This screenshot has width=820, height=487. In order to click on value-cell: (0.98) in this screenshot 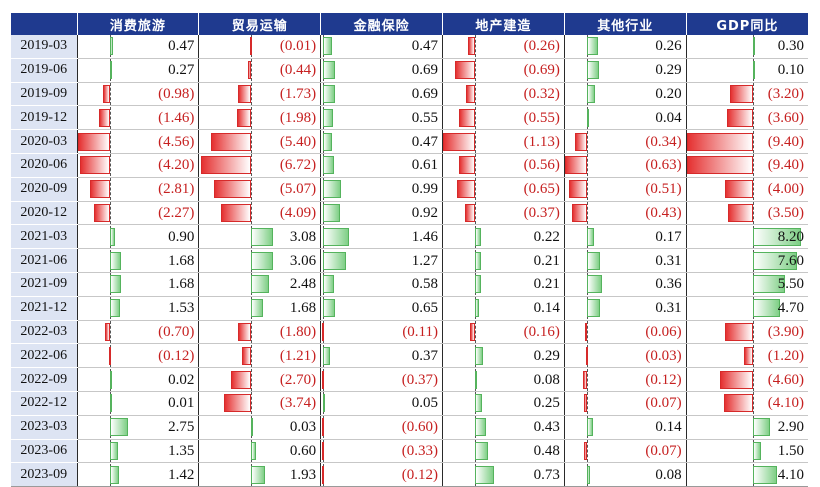, I will do `click(137, 94)`.